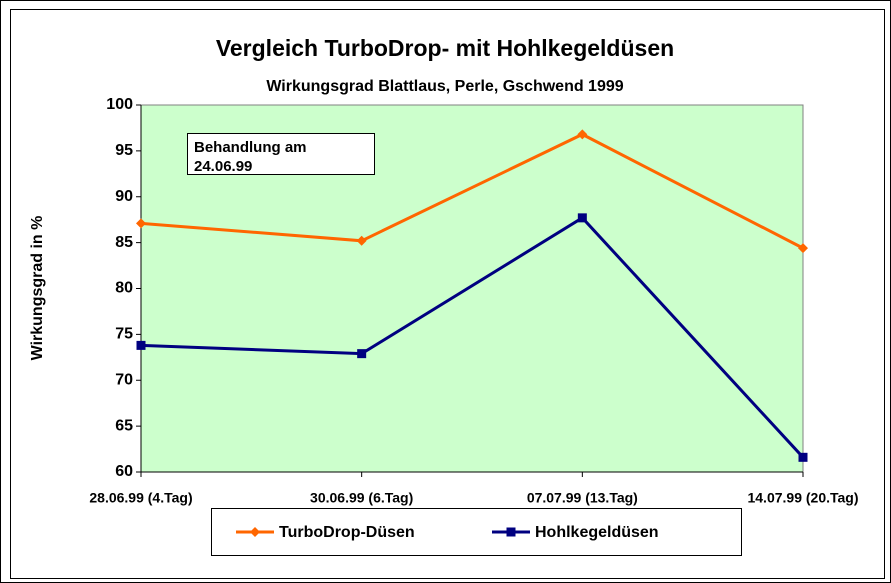 The height and width of the screenshot is (583, 891). Describe the element at coordinates (124, 425) in the screenshot. I see `y-tick-label: 65` at that location.